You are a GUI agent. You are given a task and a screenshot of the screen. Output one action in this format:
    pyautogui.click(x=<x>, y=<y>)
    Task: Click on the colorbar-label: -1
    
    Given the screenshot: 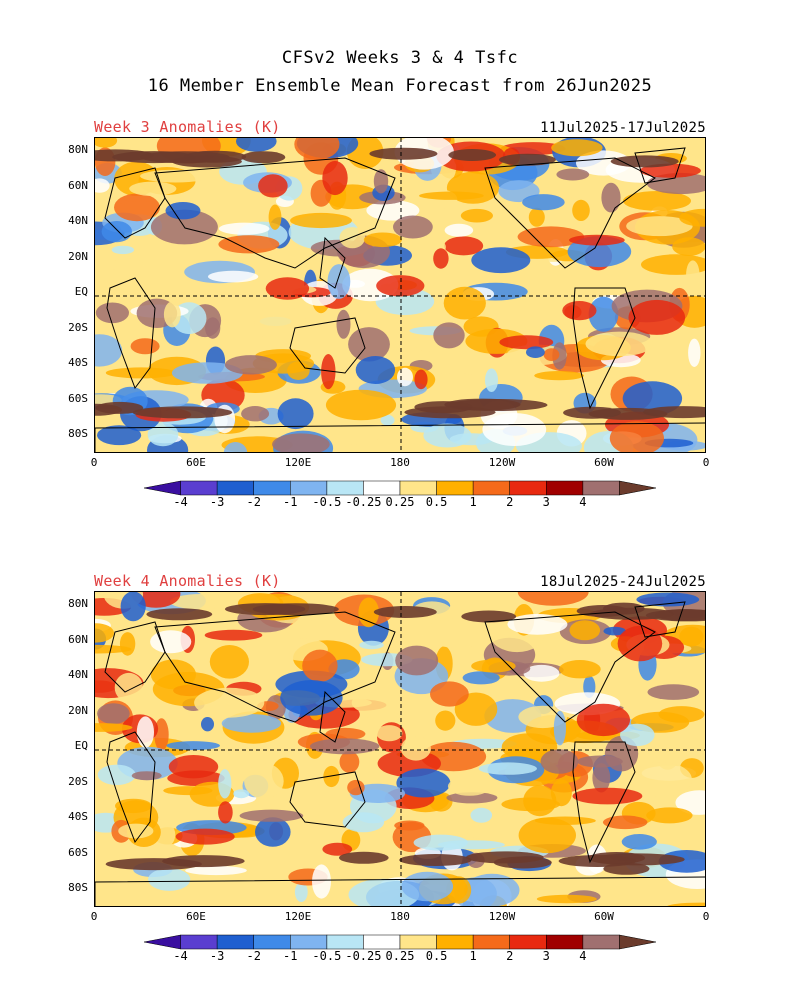 What is the action you would take?
    pyautogui.click(x=290, y=502)
    